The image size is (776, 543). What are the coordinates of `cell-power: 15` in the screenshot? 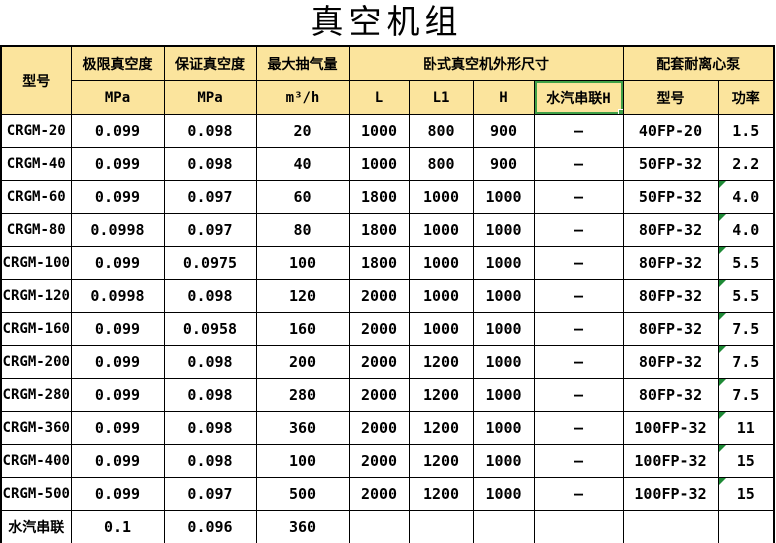 It's located at (746, 461).